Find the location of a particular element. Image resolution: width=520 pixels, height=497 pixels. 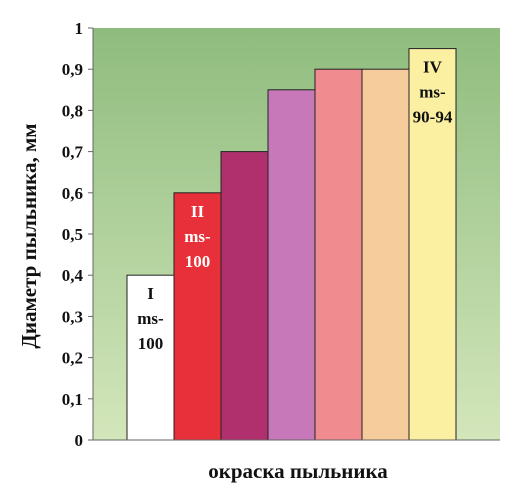

y-axis-title: Диаметр пыльника, мм is located at coordinates (29, 235).